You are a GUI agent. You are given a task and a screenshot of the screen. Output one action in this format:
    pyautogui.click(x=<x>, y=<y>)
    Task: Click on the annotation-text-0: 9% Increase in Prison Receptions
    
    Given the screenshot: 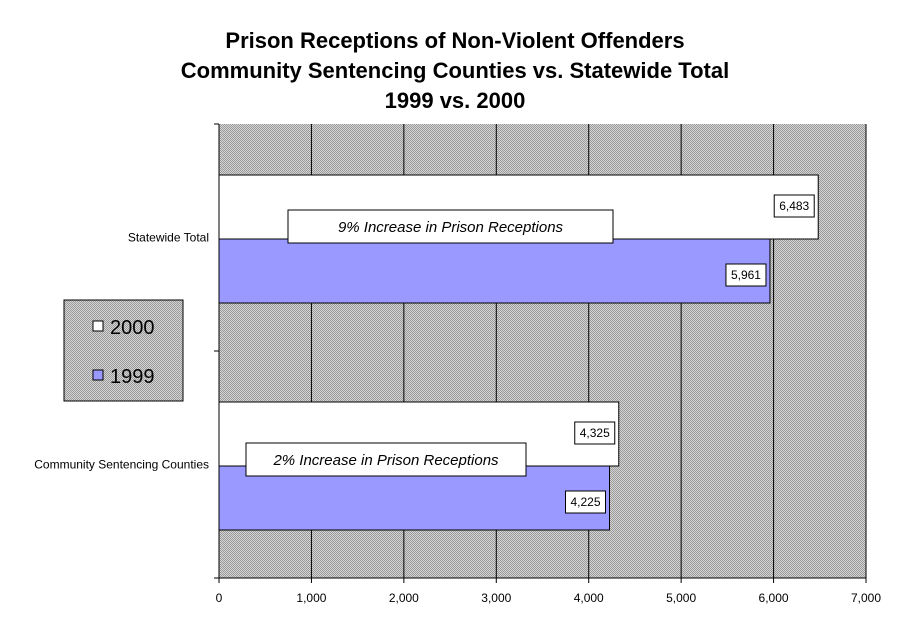 What is the action you would take?
    pyautogui.click(x=451, y=227)
    